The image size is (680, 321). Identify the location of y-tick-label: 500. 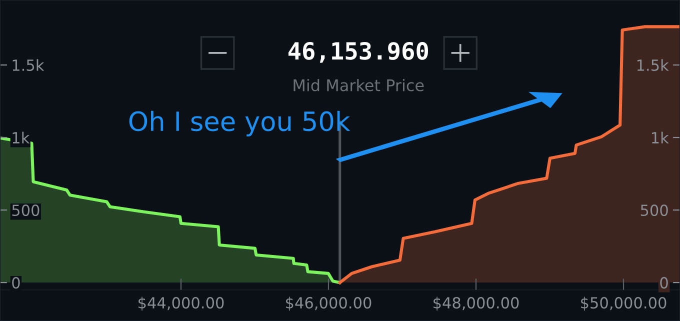
(26, 210).